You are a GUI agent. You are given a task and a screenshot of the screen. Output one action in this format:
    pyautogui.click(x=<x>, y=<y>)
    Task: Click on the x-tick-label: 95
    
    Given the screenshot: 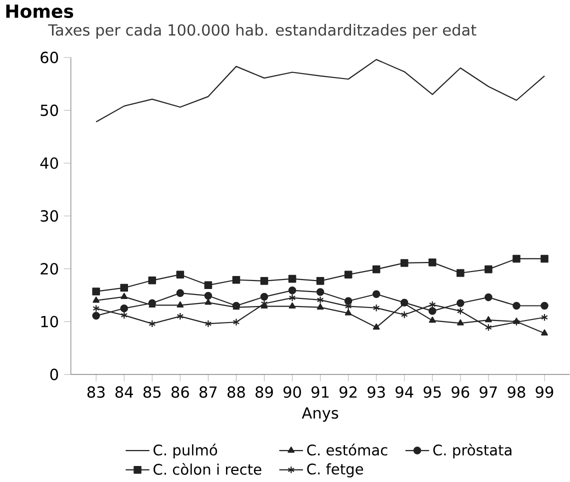 What is the action you would take?
    pyautogui.click(x=432, y=392)
    